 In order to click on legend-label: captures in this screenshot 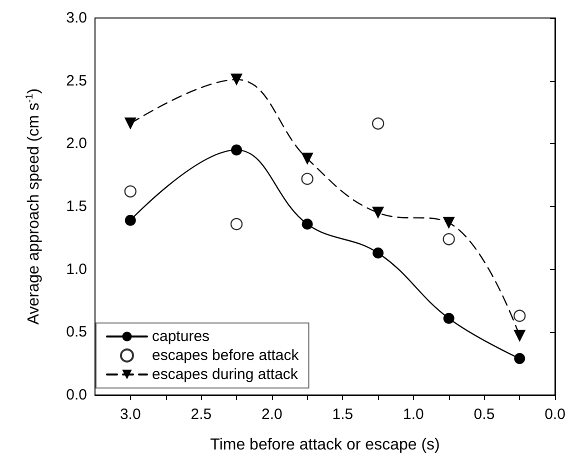, I will do `click(181, 336)`.